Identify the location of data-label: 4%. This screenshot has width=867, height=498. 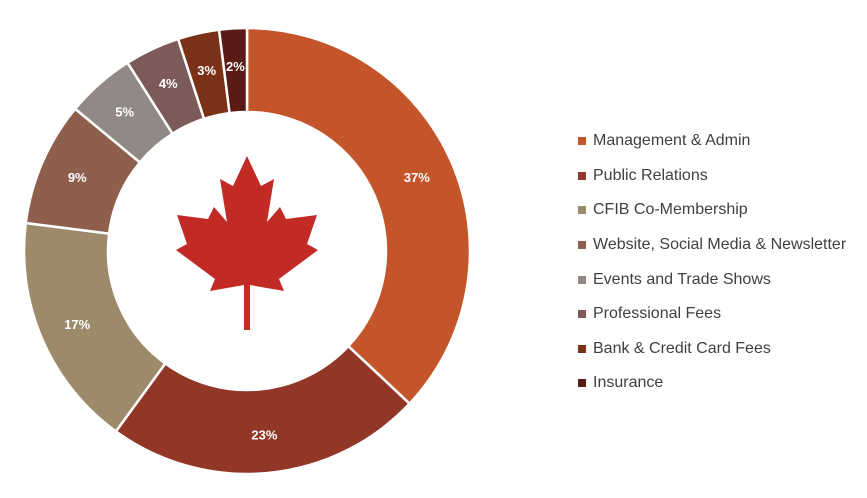
(168, 83).